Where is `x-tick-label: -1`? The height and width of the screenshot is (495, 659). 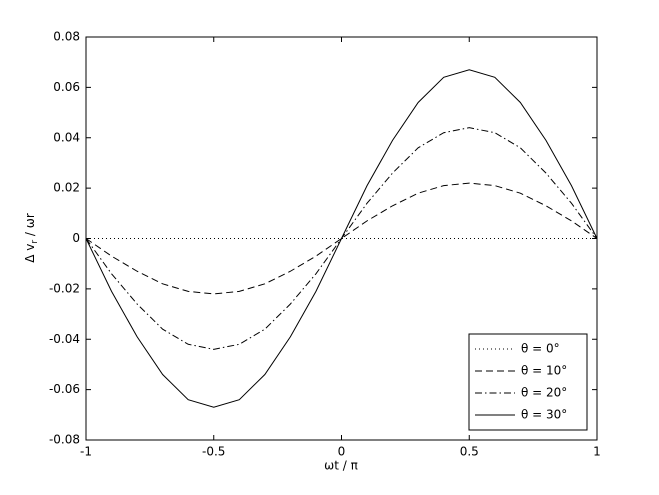 x-tick-label: -1 is located at coordinates (86, 452).